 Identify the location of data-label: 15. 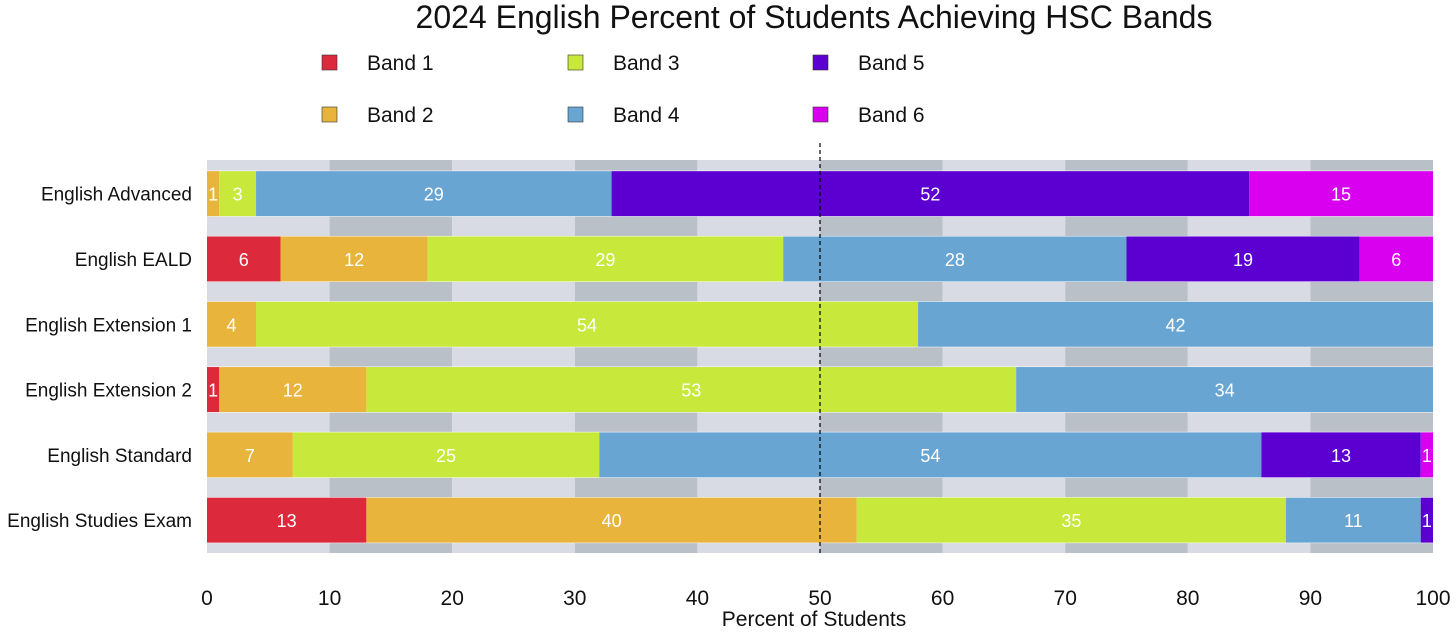
(1341, 195).